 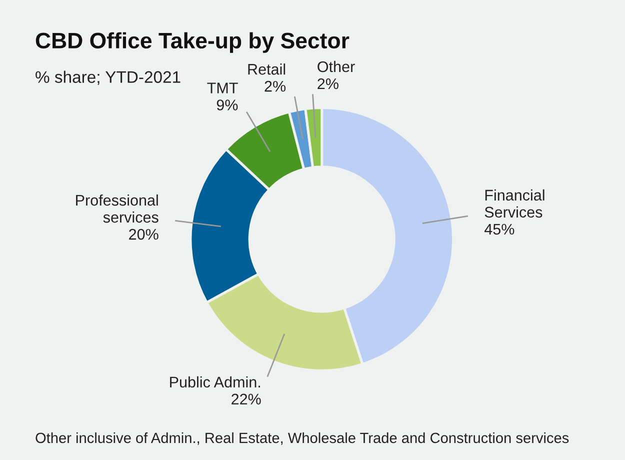 I want to click on data-label: 9%, so click(x=227, y=105).